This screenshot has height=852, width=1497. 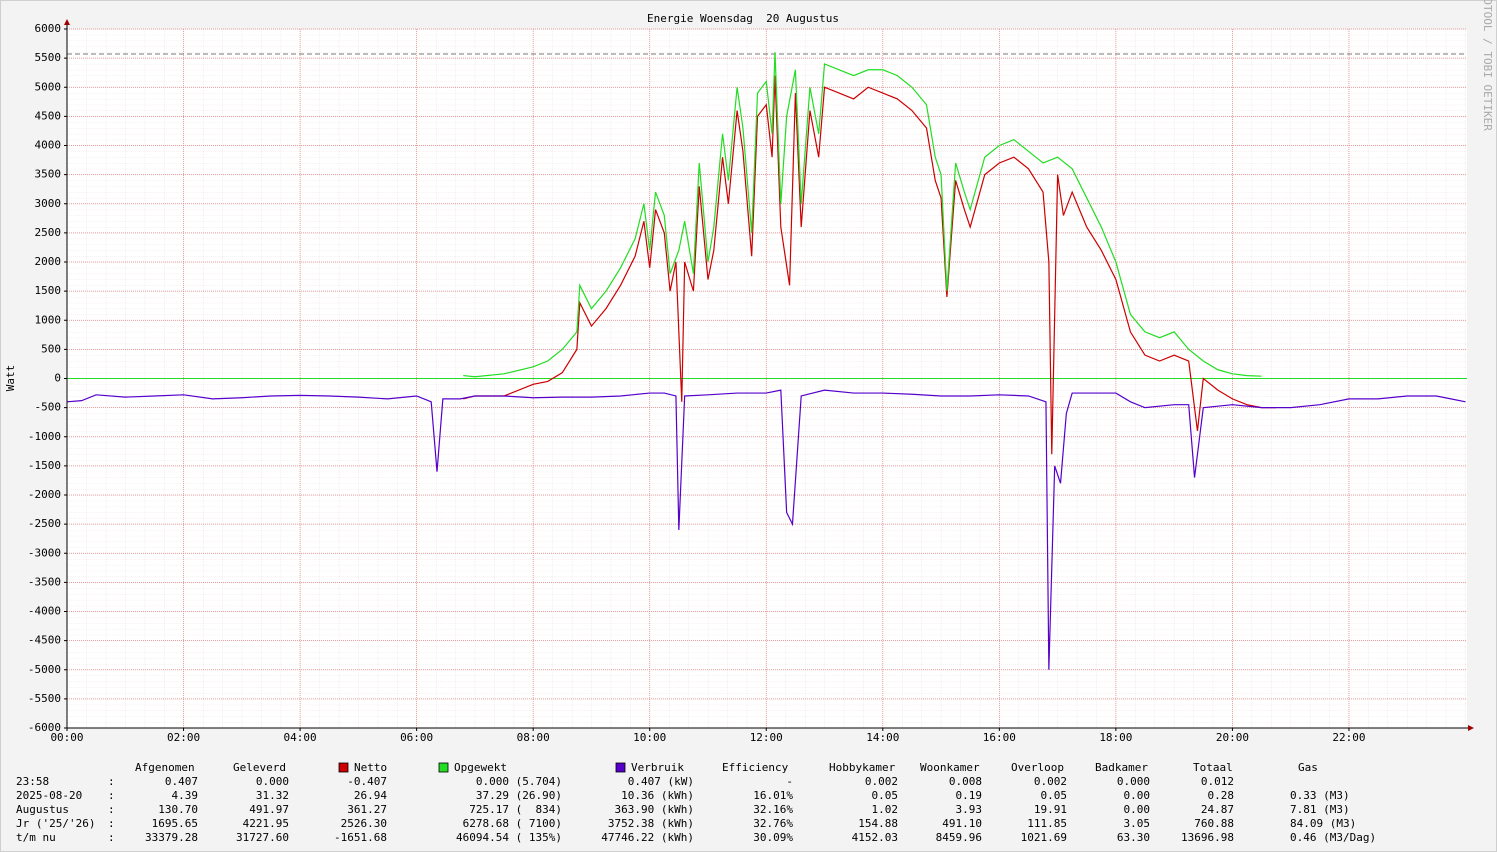 What do you see at coordinates (370, 767) in the screenshot?
I see `legend-label: Netto` at bounding box center [370, 767].